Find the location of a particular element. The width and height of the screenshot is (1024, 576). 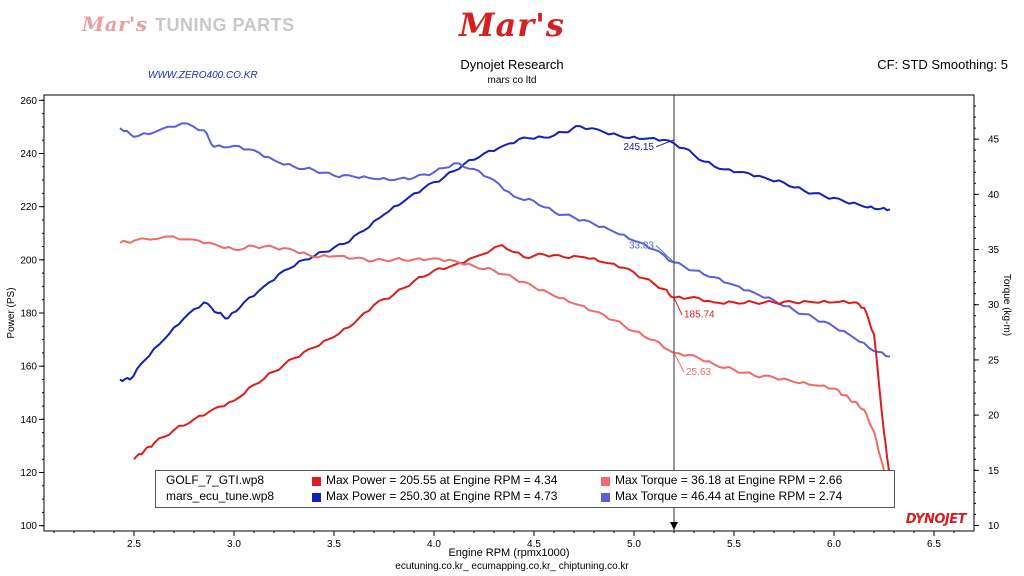

legend-max-torque: Max Torque = 36.18 at Engine RPM = 2.66 is located at coordinates (729, 480).